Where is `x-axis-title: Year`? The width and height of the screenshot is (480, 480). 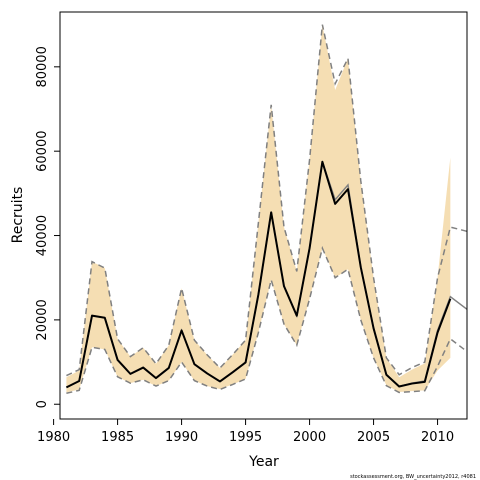
x-axis-title: Year is located at coordinates (263, 462).